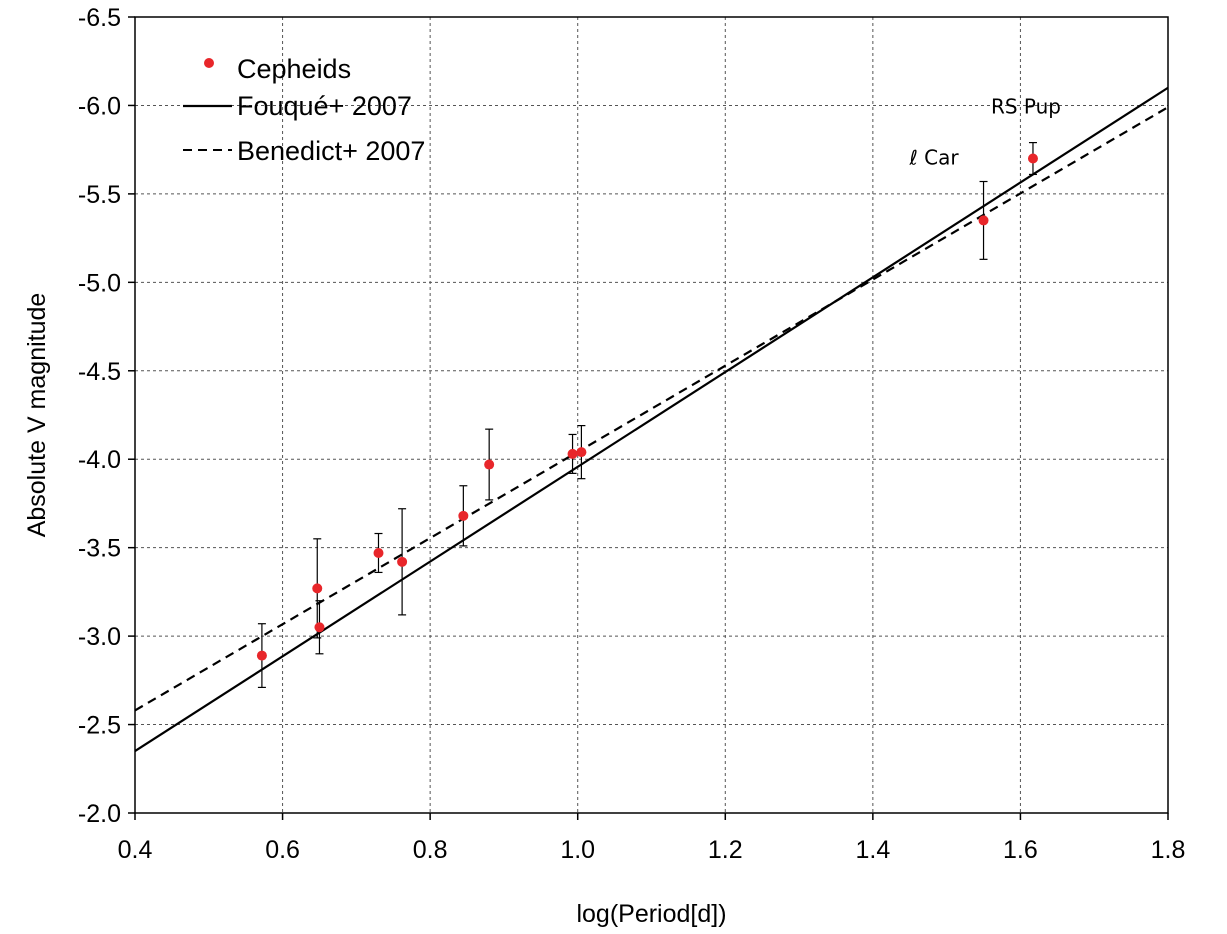 The height and width of the screenshot is (934, 1227). Describe the element at coordinates (99, 283) in the screenshot. I see `y-tick-label: -5.0` at that location.